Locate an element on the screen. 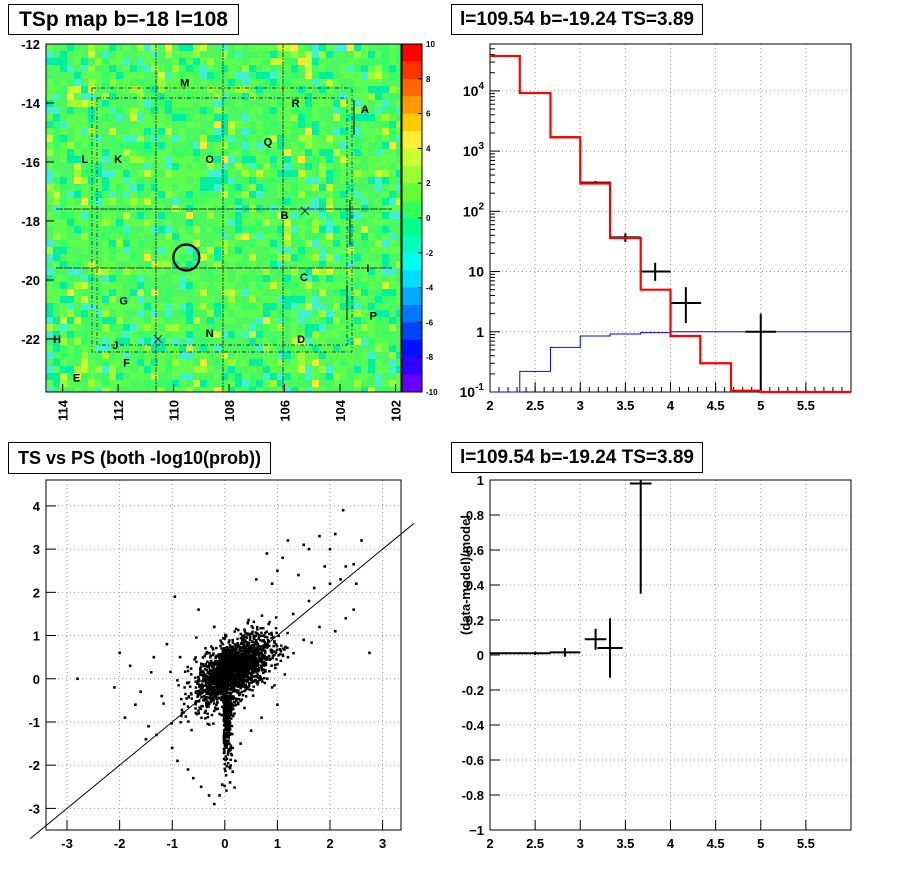  source-label-a: A is located at coordinates (365, 110).